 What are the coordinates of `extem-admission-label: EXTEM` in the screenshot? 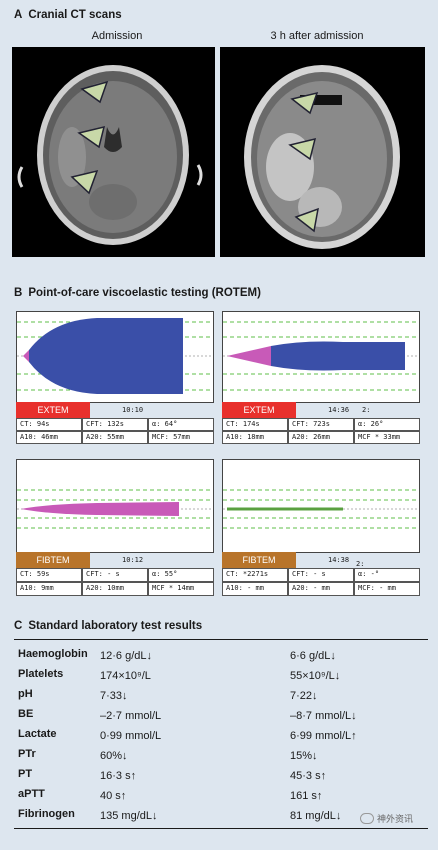 It's located at (53, 410).